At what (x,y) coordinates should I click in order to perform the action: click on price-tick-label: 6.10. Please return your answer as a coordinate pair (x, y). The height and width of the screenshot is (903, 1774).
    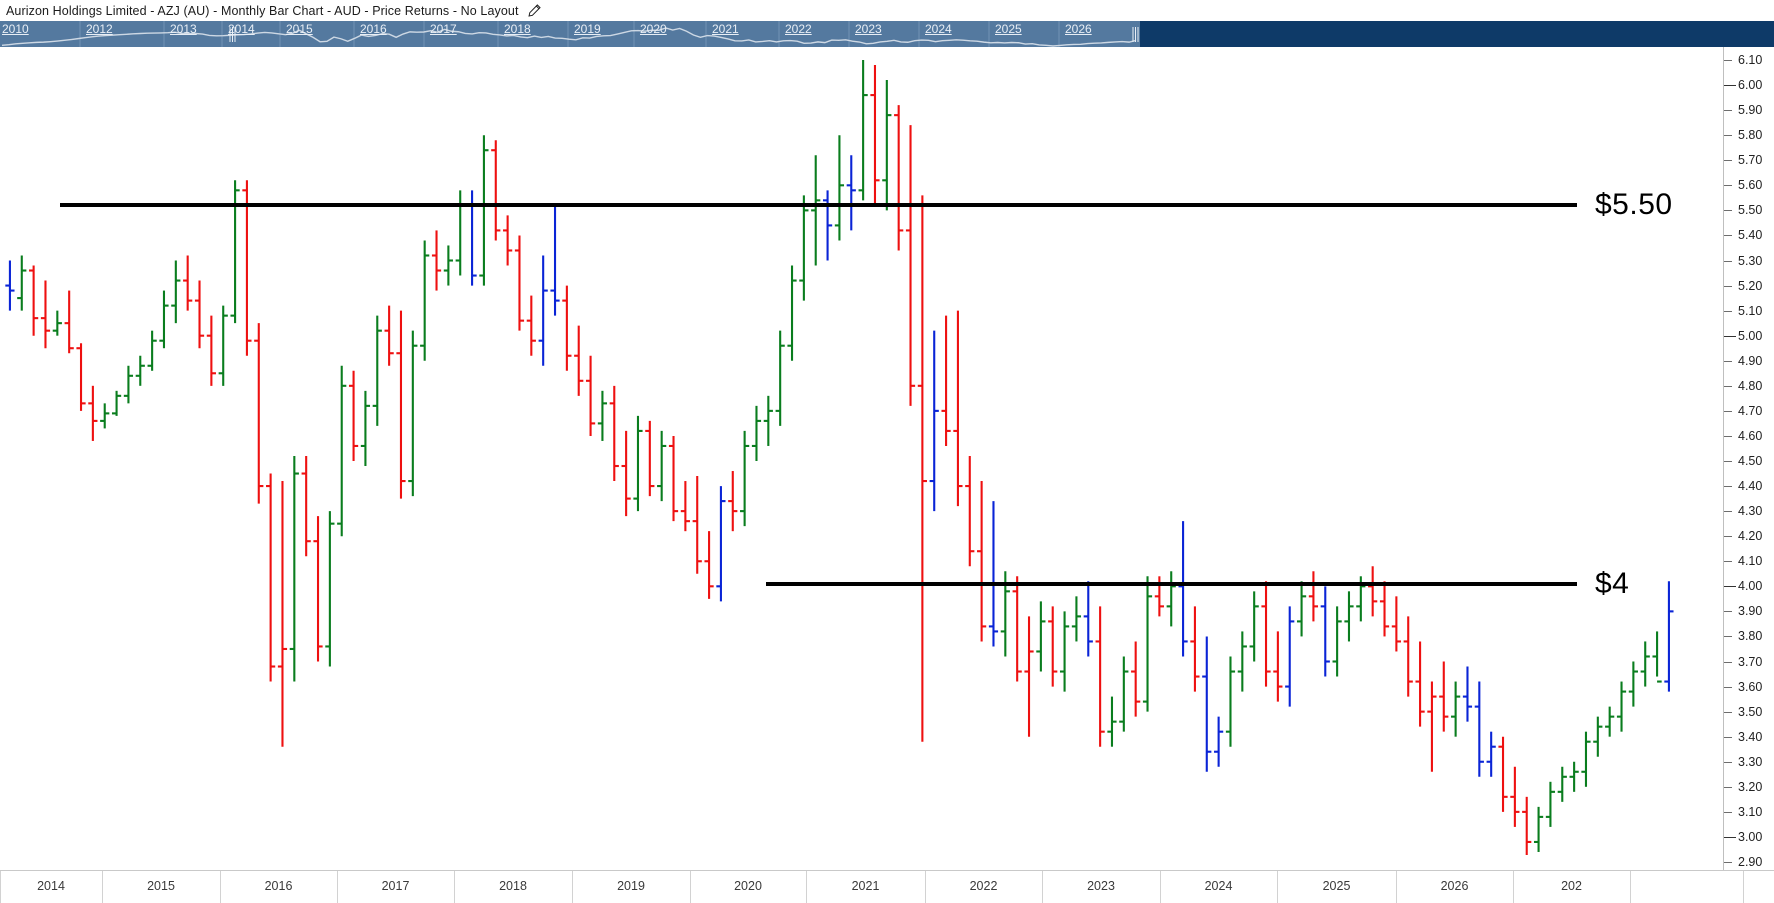
    Looking at the image, I should click on (1750, 60).